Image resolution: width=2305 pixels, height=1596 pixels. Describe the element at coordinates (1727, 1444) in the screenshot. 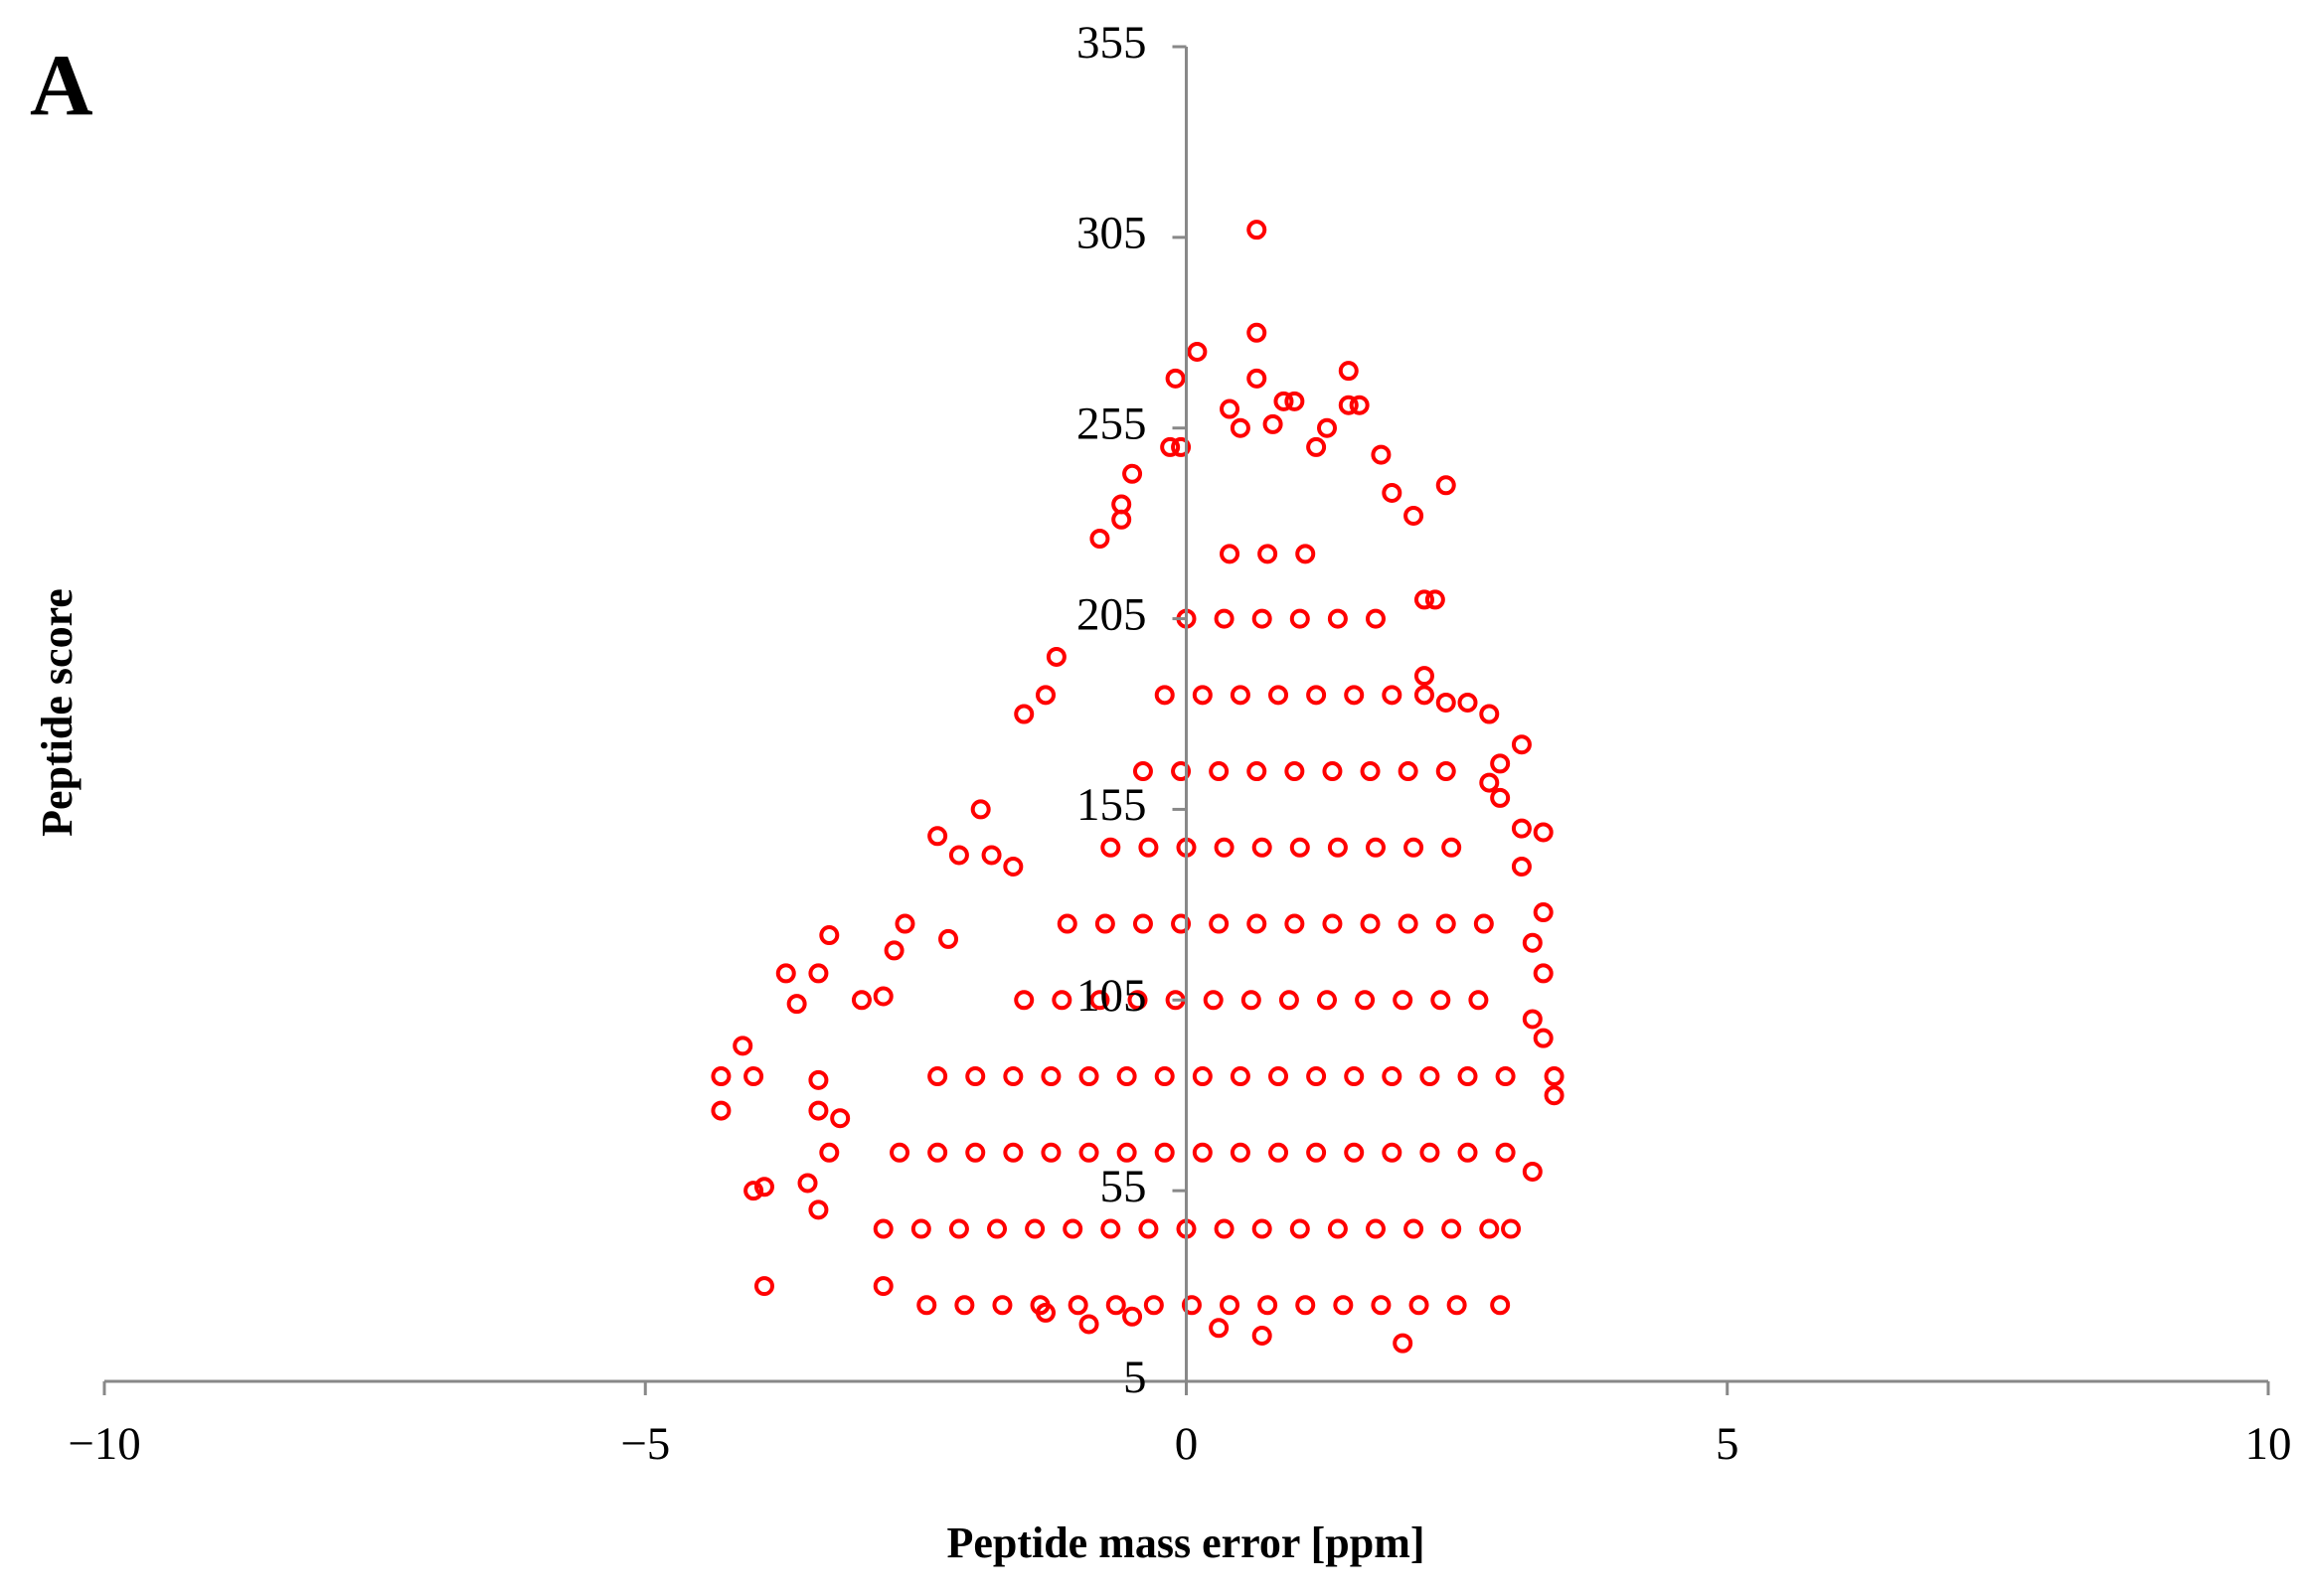

I see `x-tick-label: 5` at that location.